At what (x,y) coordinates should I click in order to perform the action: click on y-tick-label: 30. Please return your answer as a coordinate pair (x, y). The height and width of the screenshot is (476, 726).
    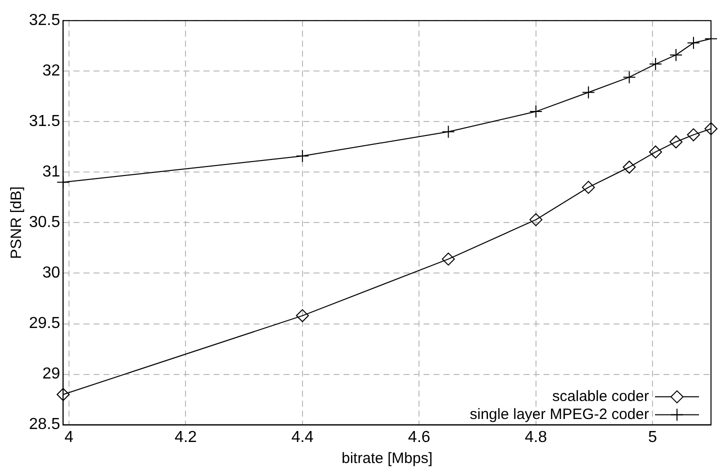
    Looking at the image, I should click on (51, 273).